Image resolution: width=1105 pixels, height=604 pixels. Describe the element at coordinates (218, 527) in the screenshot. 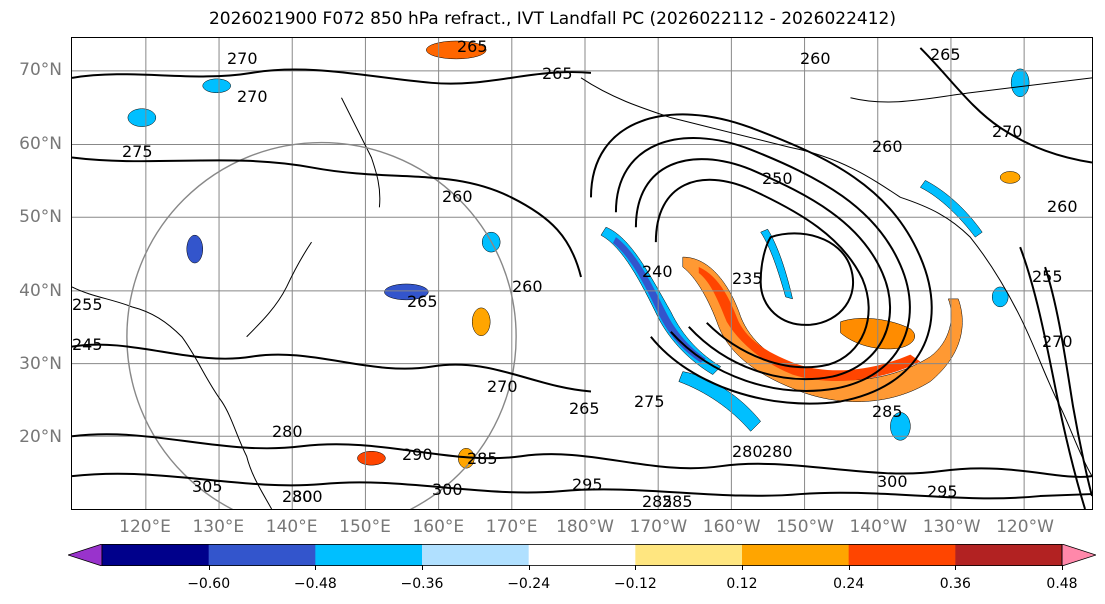

I see `longitude-label: 130°E` at that location.